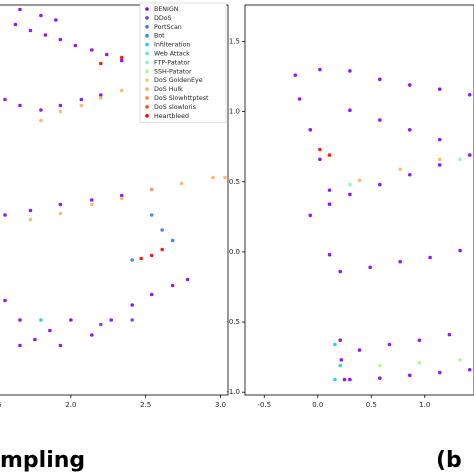 This screenshot has width=474, height=474. Describe the element at coordinates (449, 460) in the screenshot. I see `panel-caption: (b` at that location.